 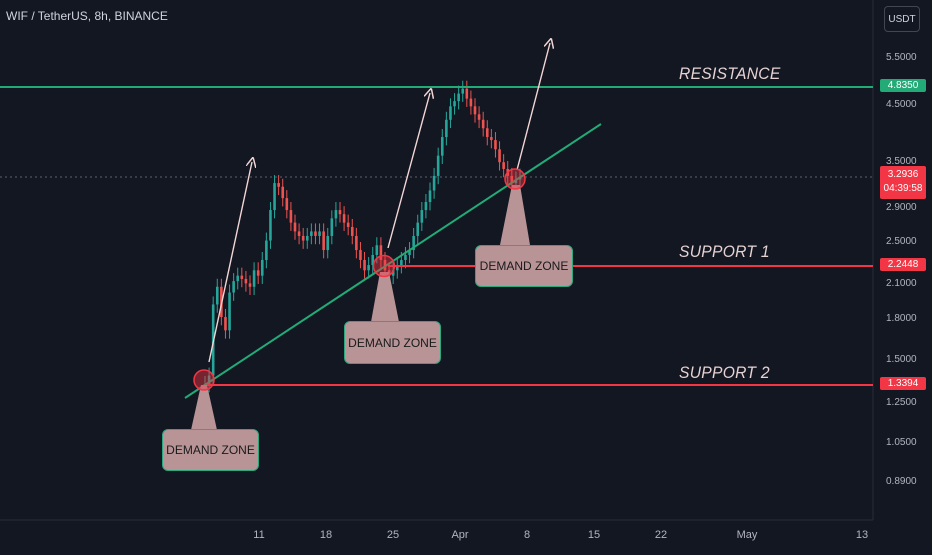 I want to click on support-2-price-label: 1.3394, so click(x=903, y=383).